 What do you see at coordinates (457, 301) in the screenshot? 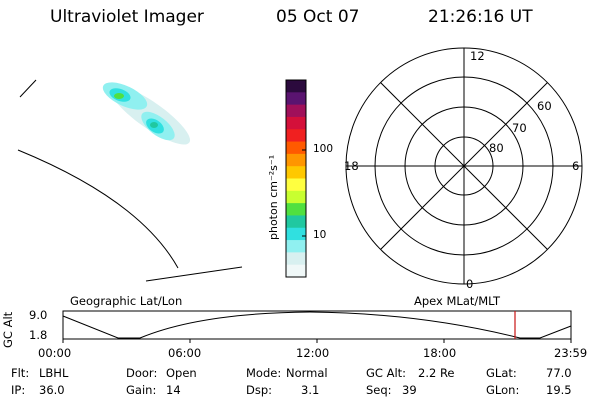
I see `apex-coords-label: Apex MLat/MLT` at bounding box center [457, 301].